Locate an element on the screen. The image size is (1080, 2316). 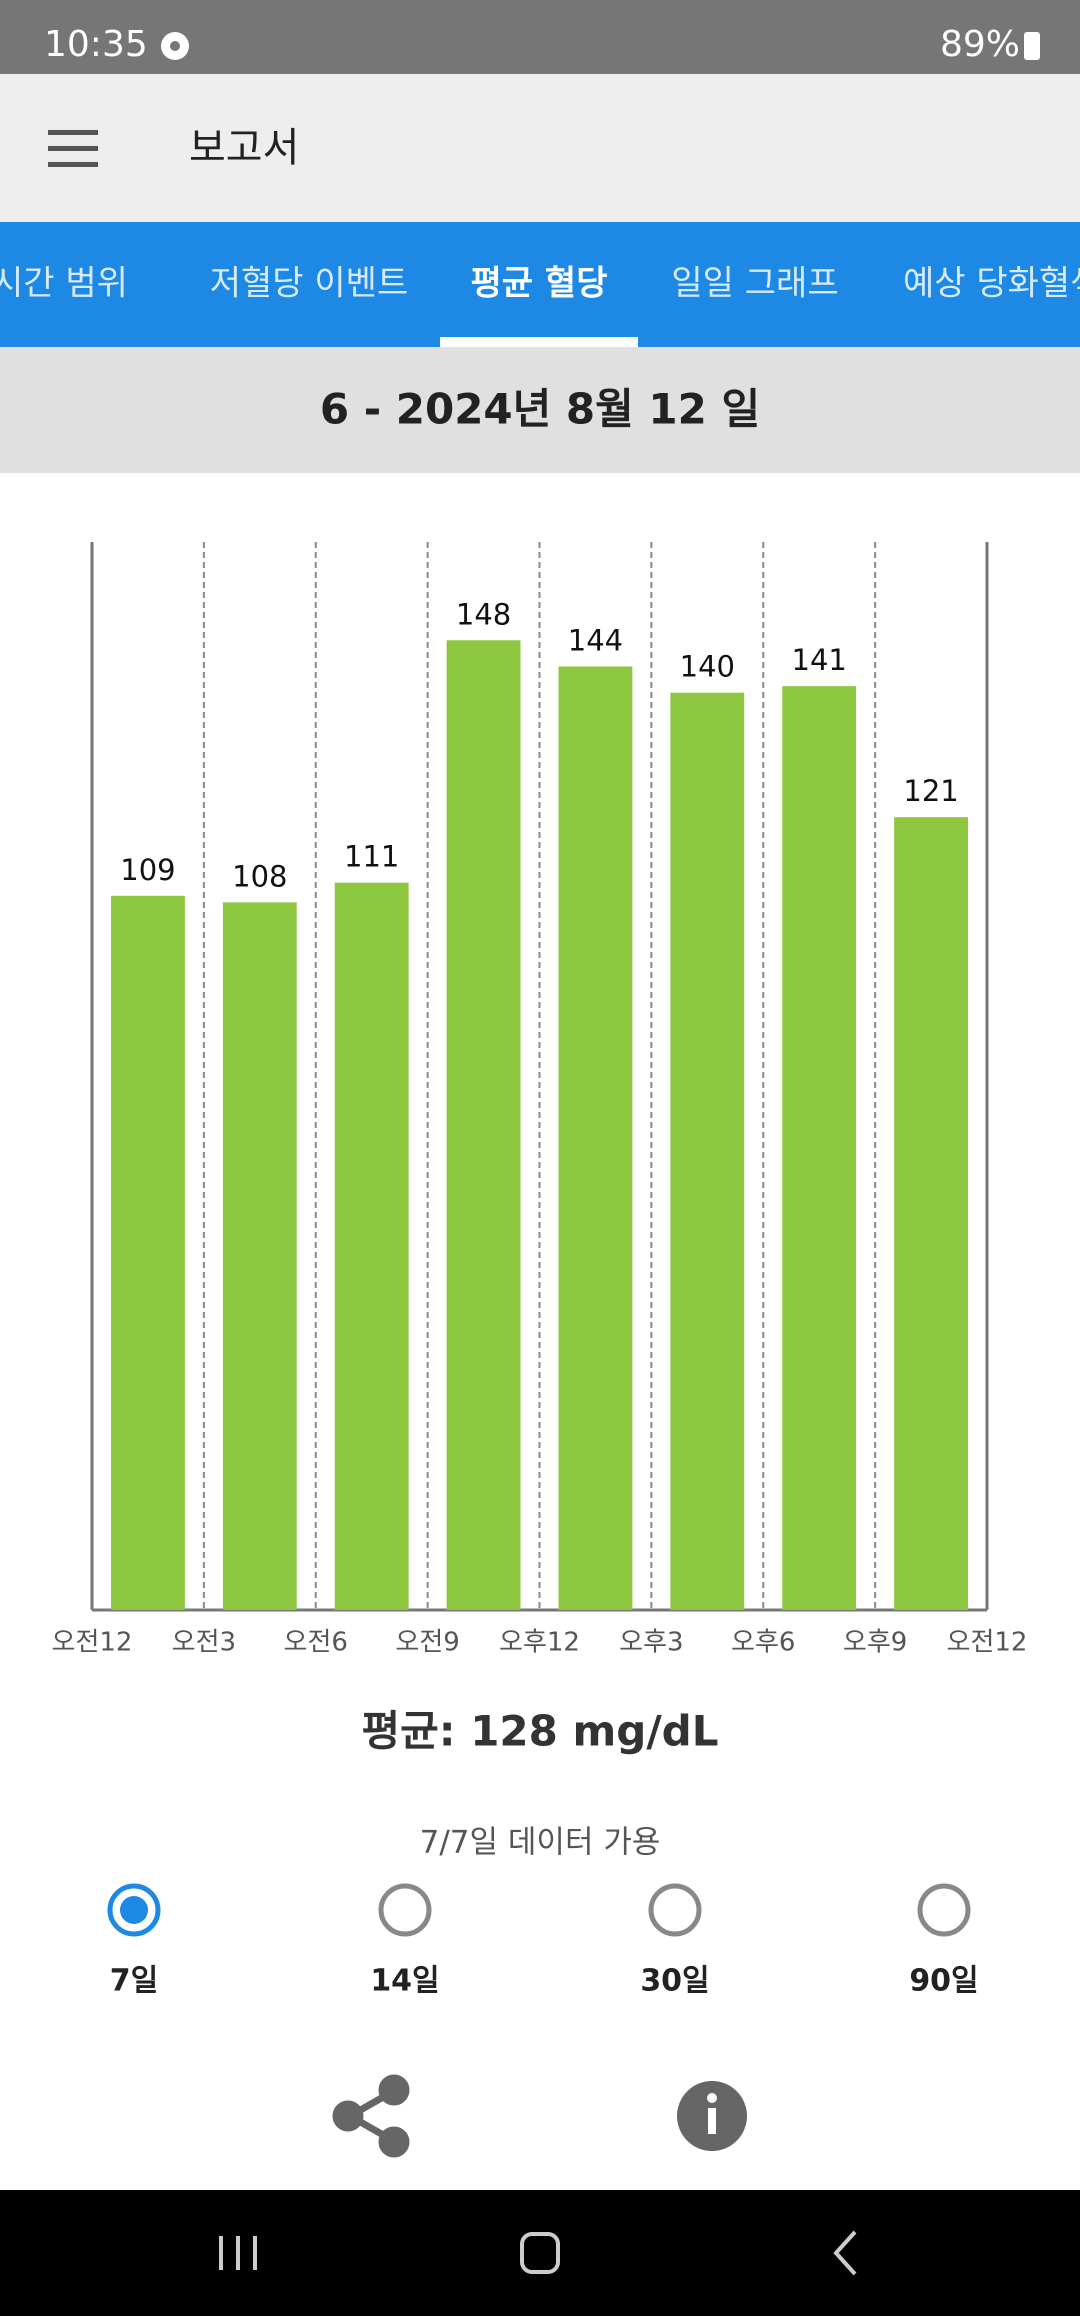
radio-label: 14일 is located at coordinates (404, 1981).